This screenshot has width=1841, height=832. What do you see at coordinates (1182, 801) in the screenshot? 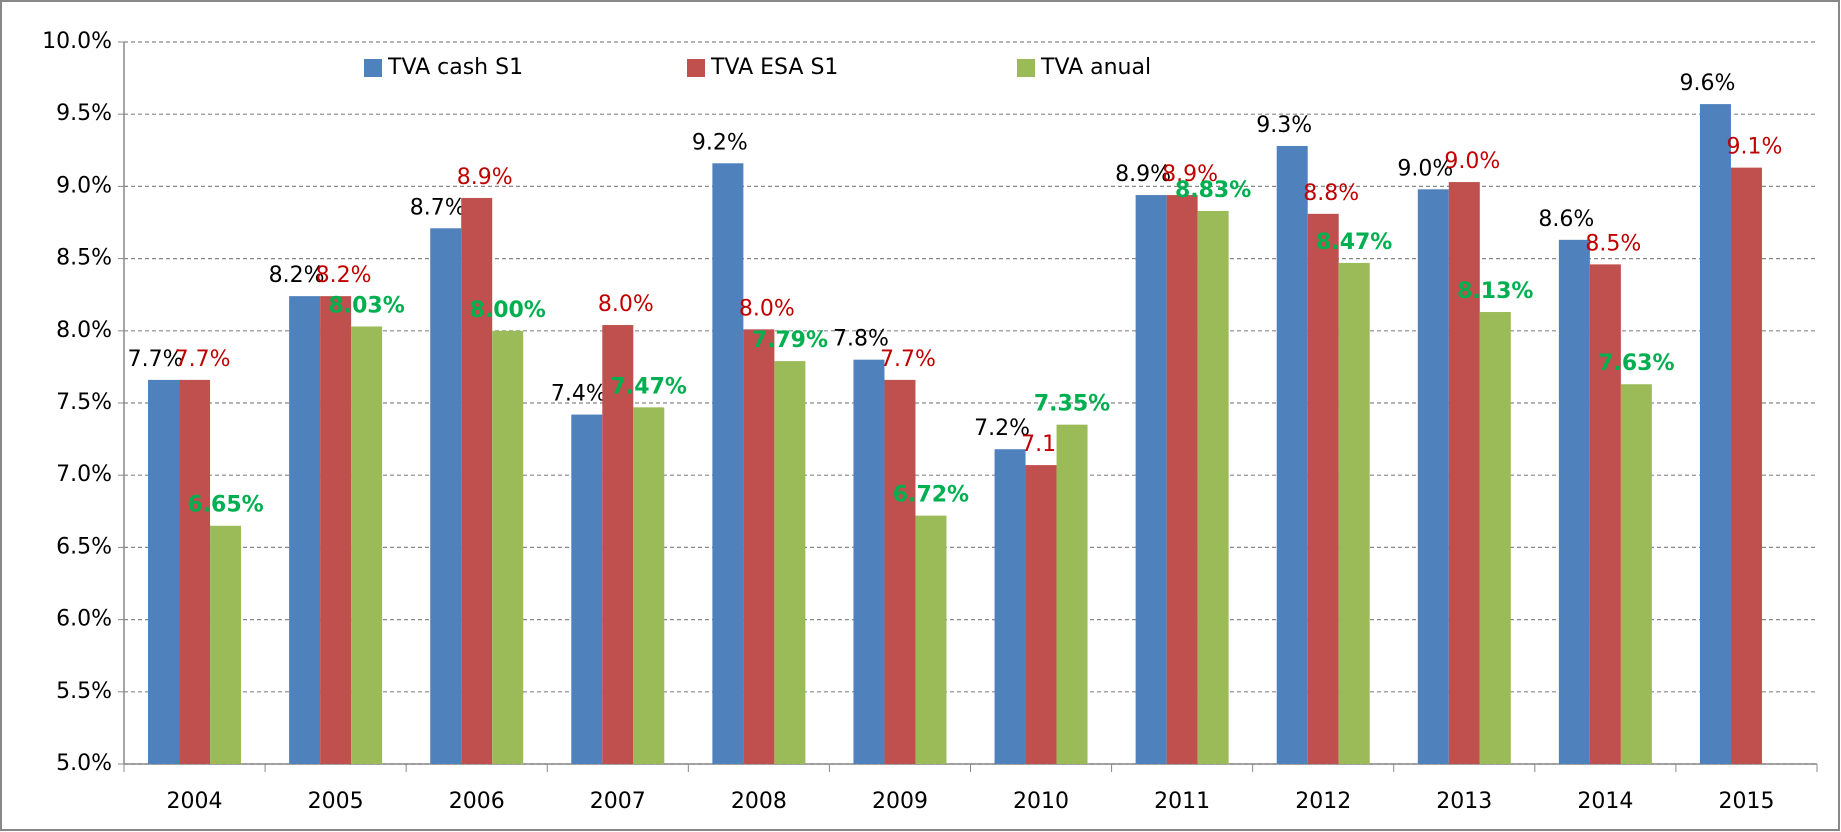
I see `x-tick-label: 2011` at bounding box center [1182, 801].